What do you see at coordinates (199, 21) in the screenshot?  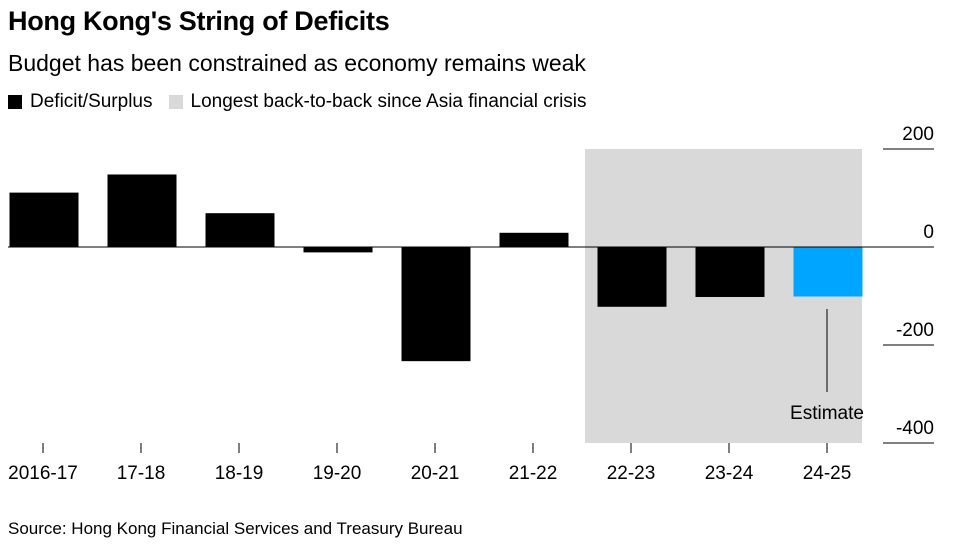 I see `chart-title: Hong Kong's String of Deficits` at bounding box center [199, 21].